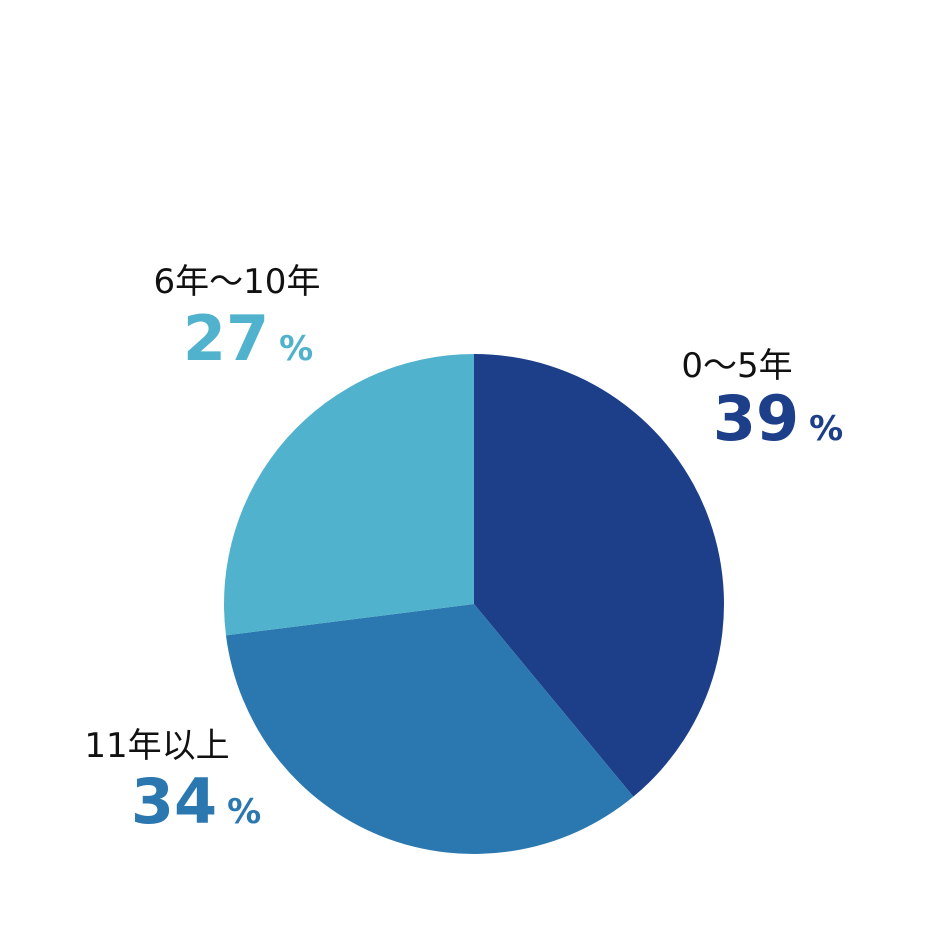 The height and width of the screenshot is (940, 927). I want to click on slice-label: 6年〜10年, so click(237, 282).